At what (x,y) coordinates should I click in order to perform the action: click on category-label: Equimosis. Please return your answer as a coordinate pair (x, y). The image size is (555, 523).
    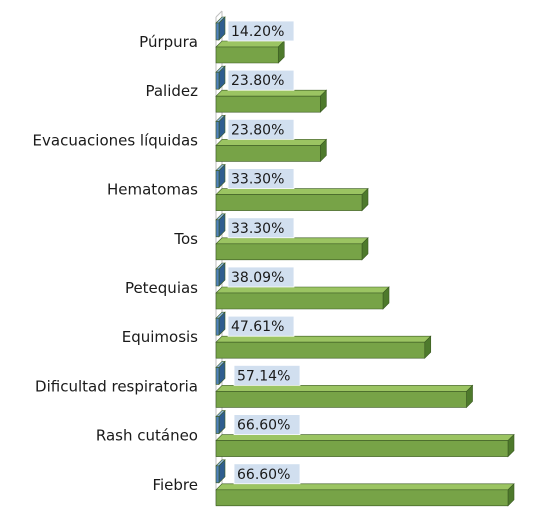
    Looking at the image, I should click on (160, 337).